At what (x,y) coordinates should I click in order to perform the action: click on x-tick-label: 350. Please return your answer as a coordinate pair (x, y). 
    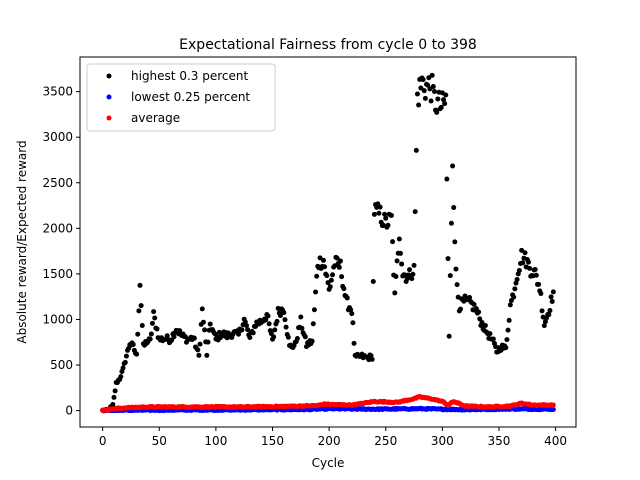
    Looking at the image, I should click on (499, 441).